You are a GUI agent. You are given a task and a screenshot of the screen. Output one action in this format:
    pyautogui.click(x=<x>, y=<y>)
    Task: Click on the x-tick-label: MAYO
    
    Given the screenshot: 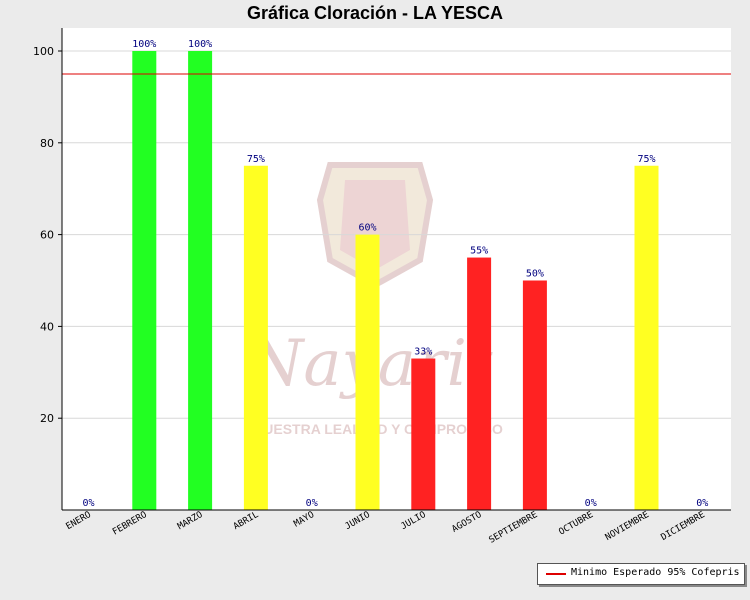 What is the action you would take?
    pyautogui.click(x=304, y=520)
    